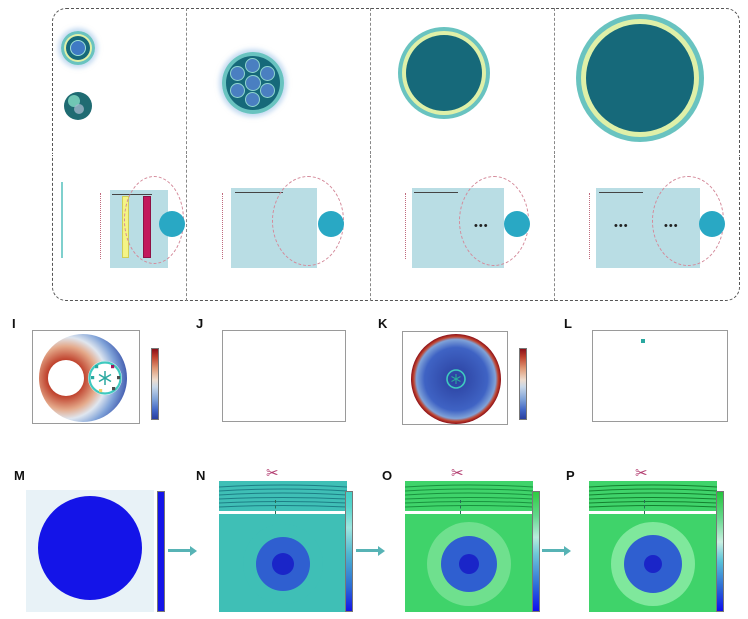  What do you see at coordinates (201, 475) in the screenshot?
I see `panel-letter-n: N` at bounding box center [201, 475].